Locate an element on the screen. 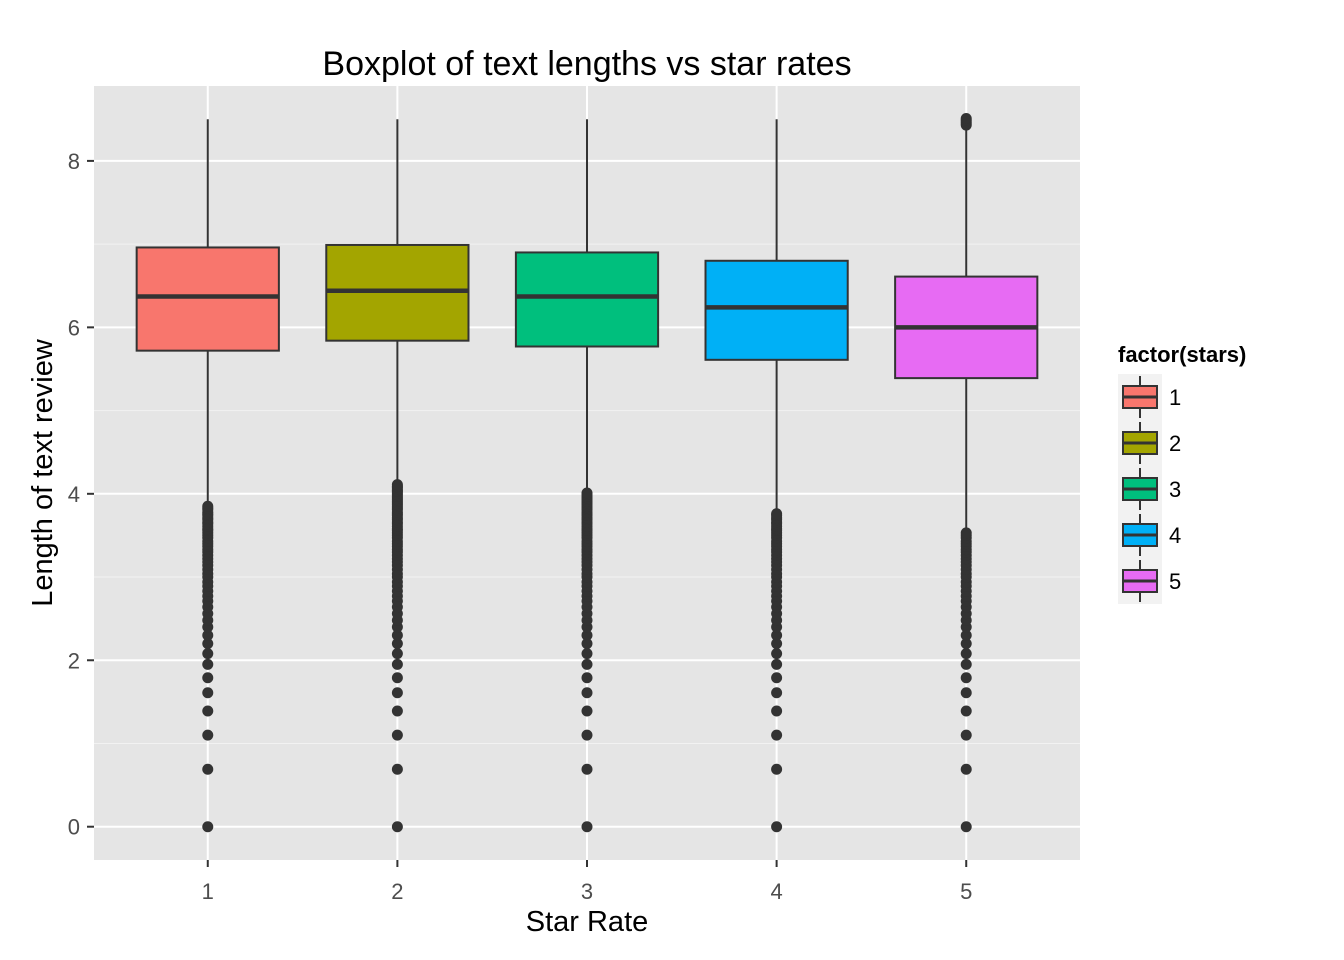 The width and height of the screenshot is (1344, 960). legend-title: factor(stars) is located at coordinates (1182, 354).